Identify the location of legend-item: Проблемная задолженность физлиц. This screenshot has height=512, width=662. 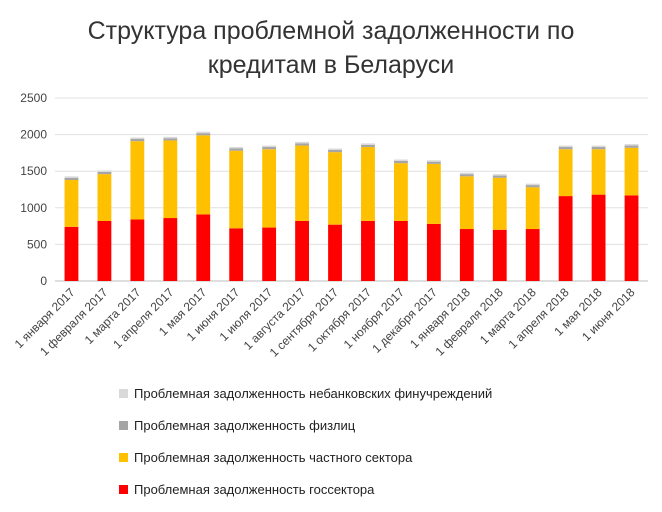
(305, 425).